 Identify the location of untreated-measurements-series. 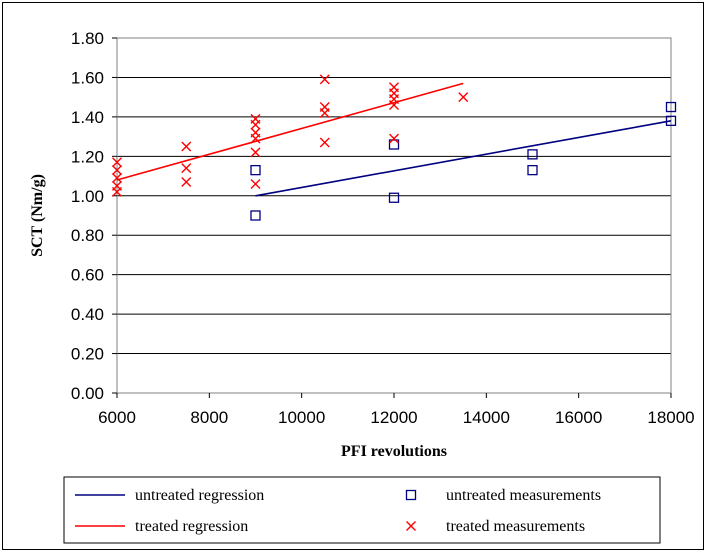
(463, 161).